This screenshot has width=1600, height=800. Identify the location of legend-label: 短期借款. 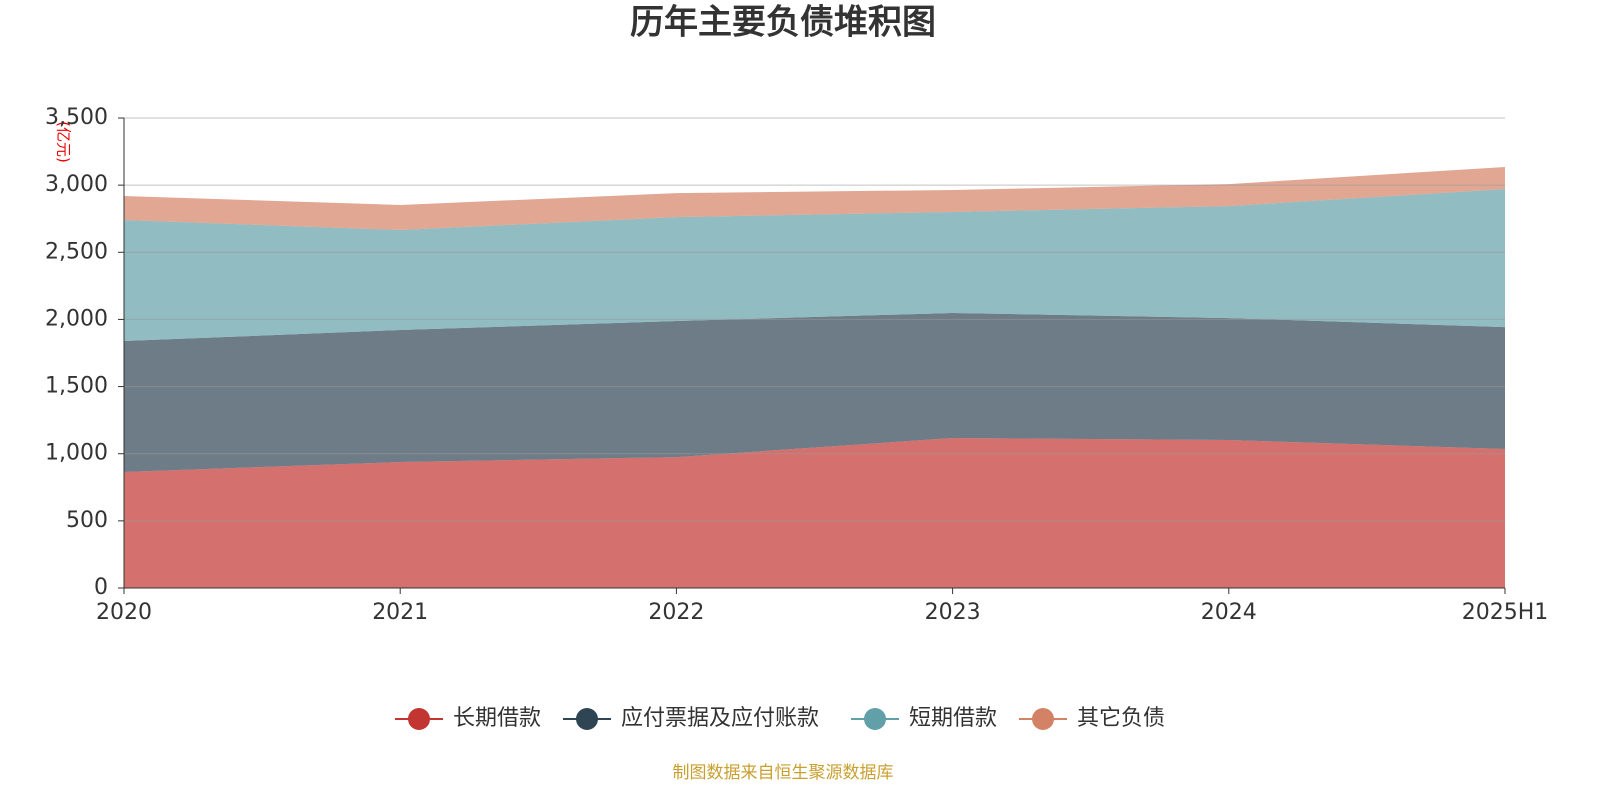
(953, 718).